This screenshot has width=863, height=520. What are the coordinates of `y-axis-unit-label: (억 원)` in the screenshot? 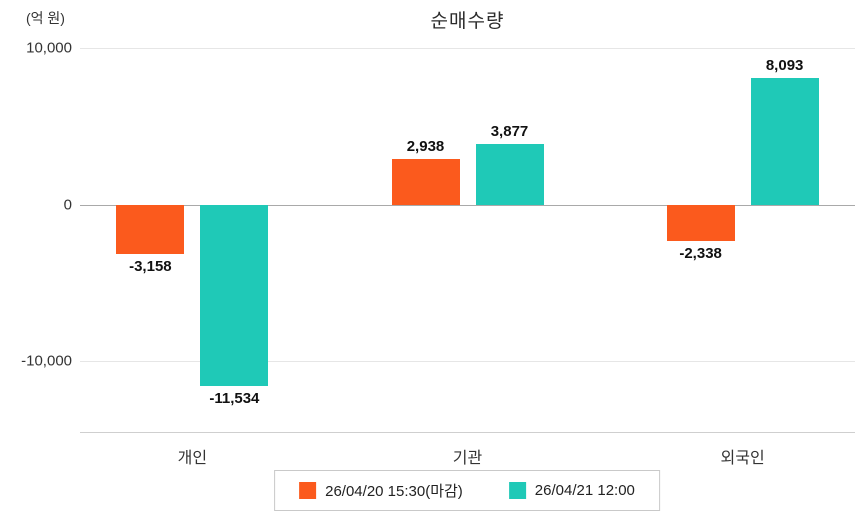 It's located at (45, 18).